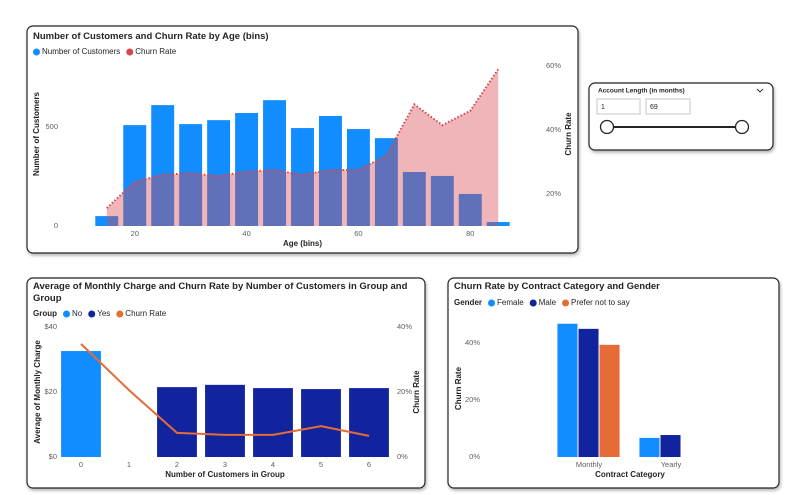 Image resolution: width=809 pixels, height=495 pixels. I want to click on y-tick-label: $20, so click(50, 391).